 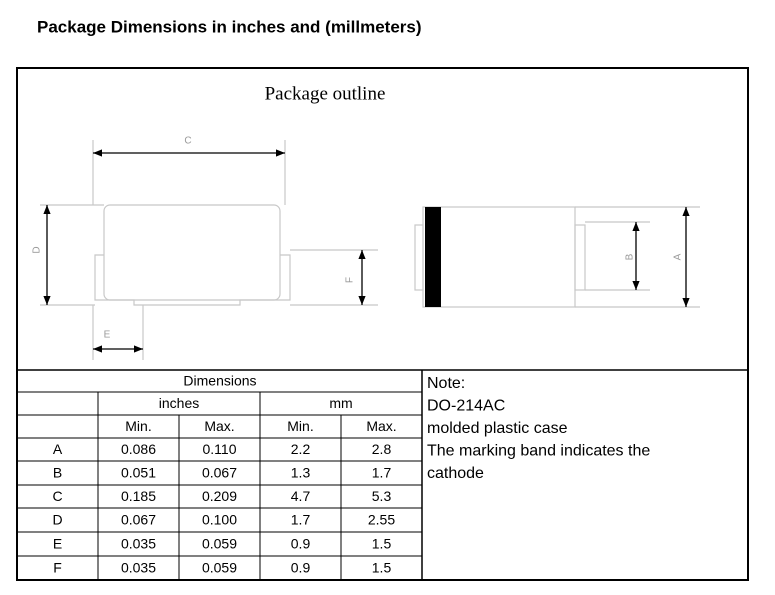 I want to click on end-view, so click(x=557, y=257).